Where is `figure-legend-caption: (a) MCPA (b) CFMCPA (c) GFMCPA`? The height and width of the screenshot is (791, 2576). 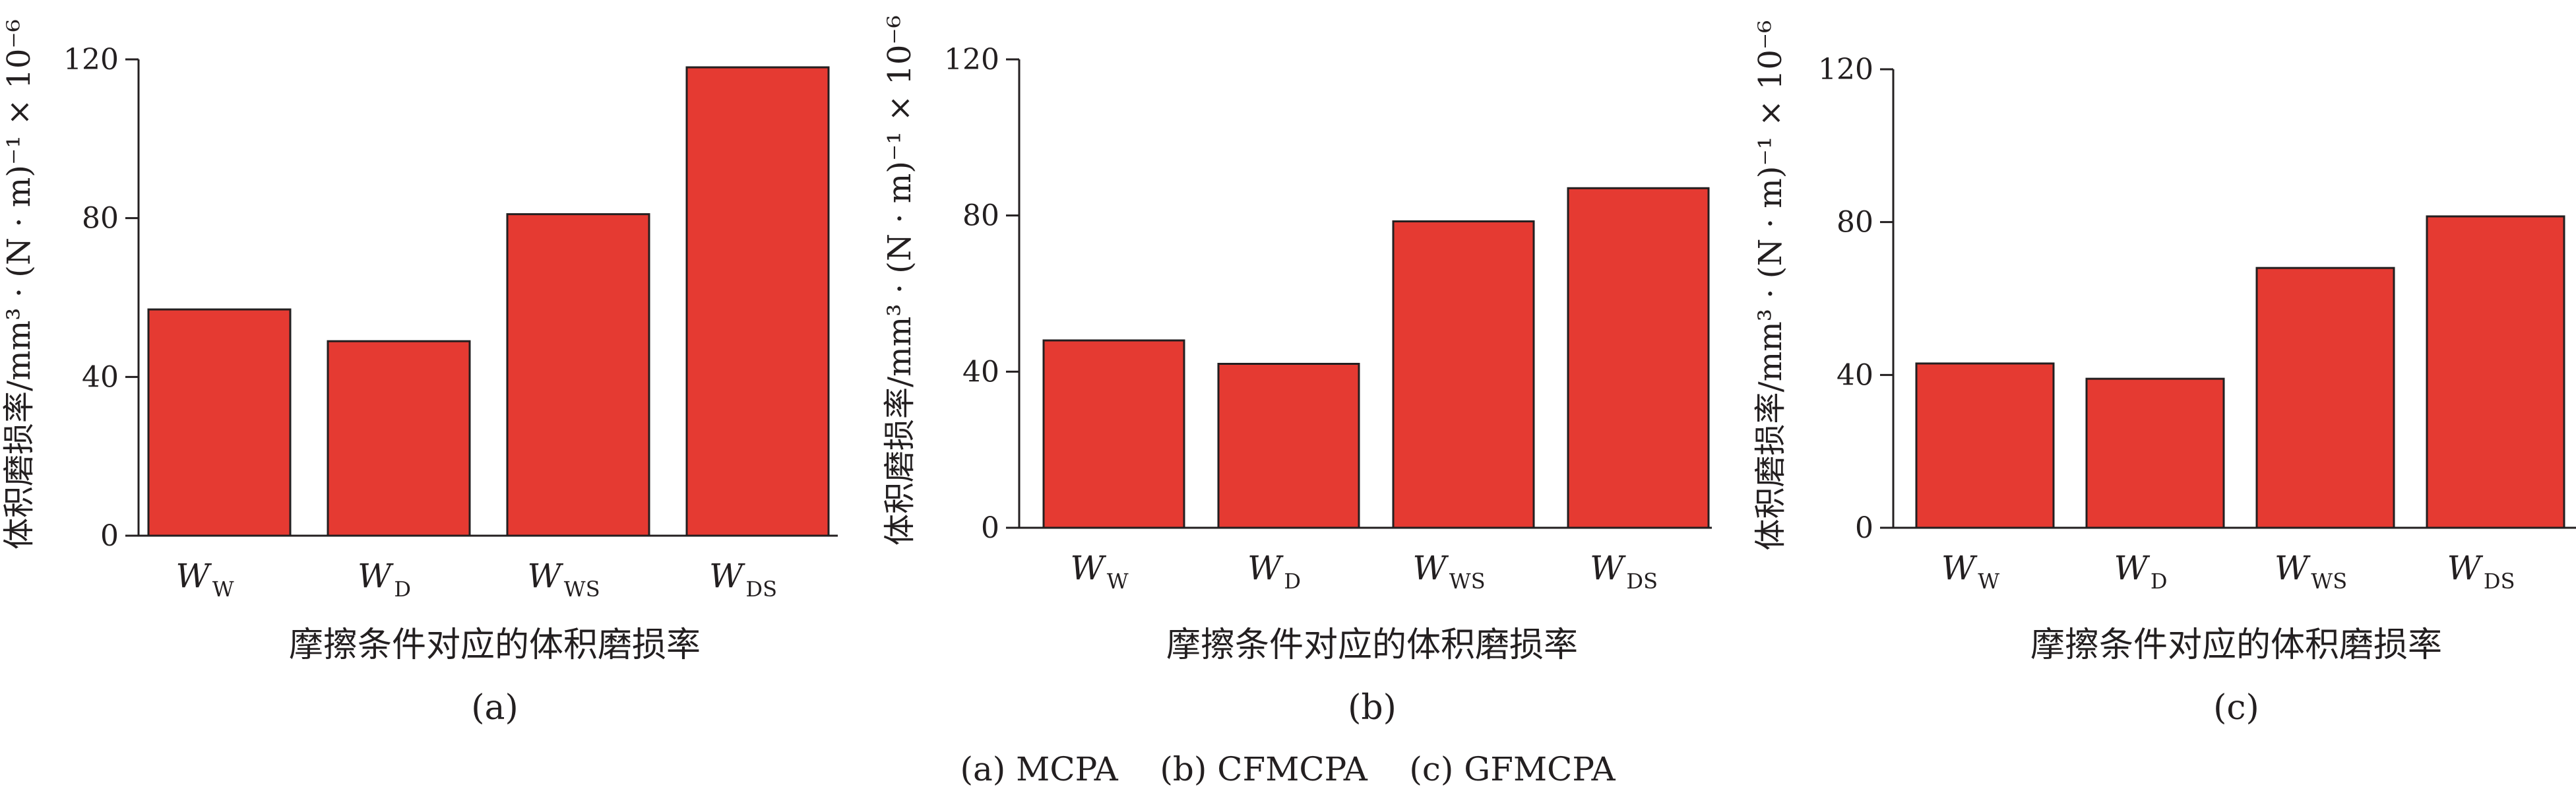 figure-legend-caption: (a) MCPA (b) CFMCPA (c) GFMCPA is located at coordinates (1288, 769).